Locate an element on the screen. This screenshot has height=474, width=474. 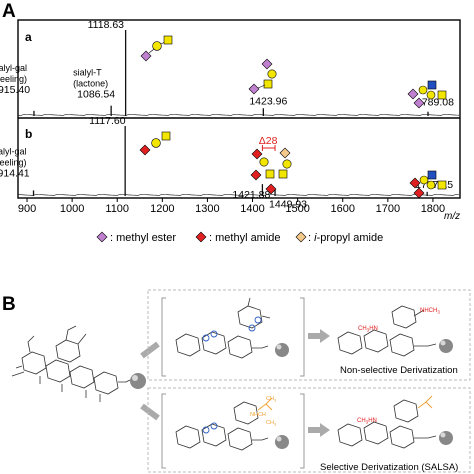
intermediate-selective is located at coordinates (222, 426).